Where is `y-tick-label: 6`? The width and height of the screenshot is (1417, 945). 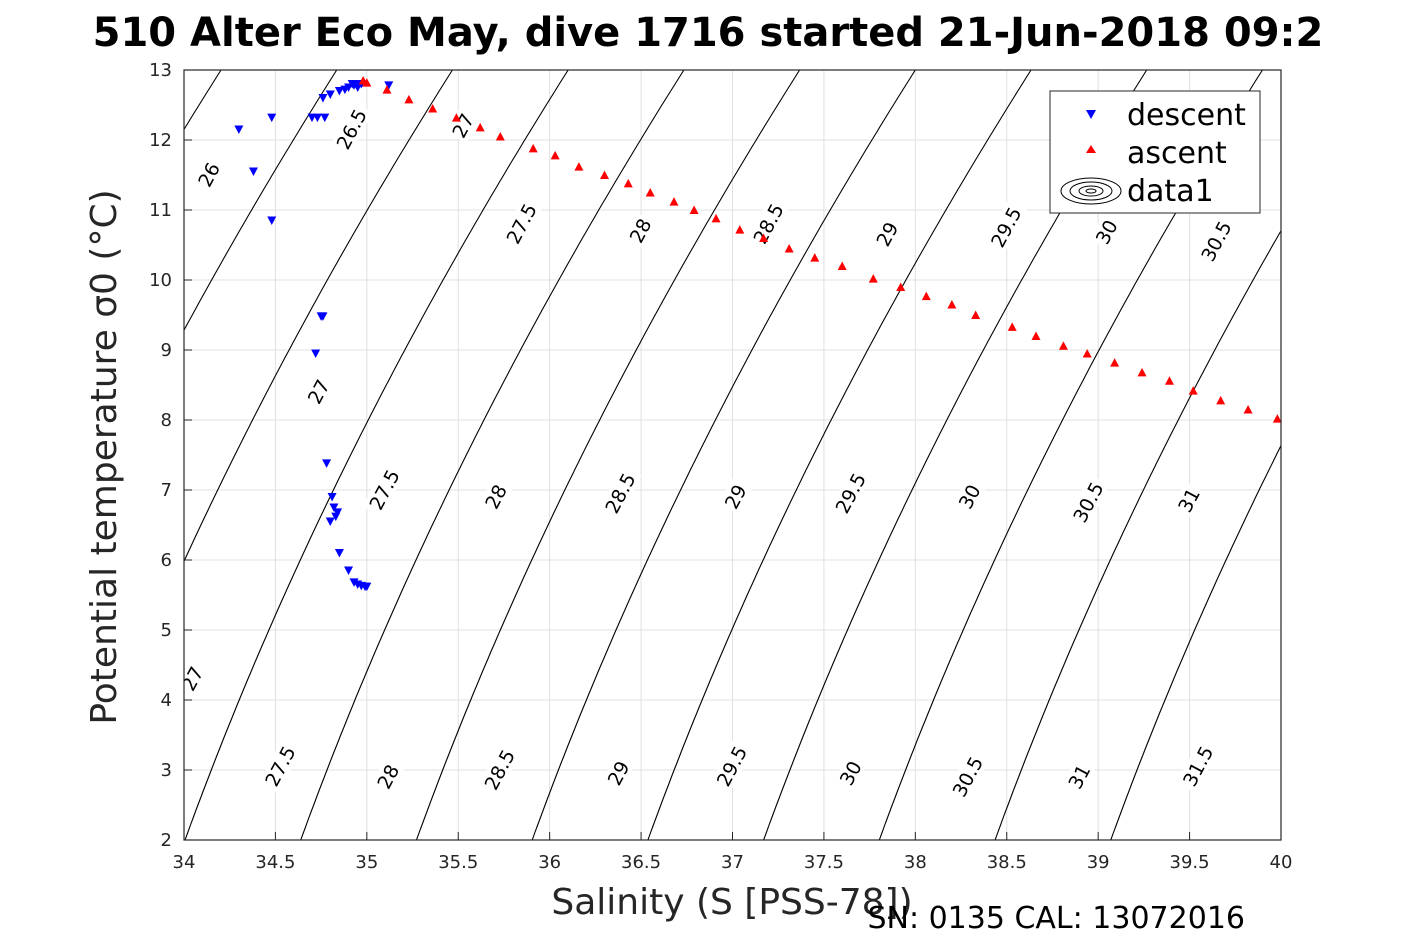 y-tick-label: 6 is located at coordinates (166, 560).